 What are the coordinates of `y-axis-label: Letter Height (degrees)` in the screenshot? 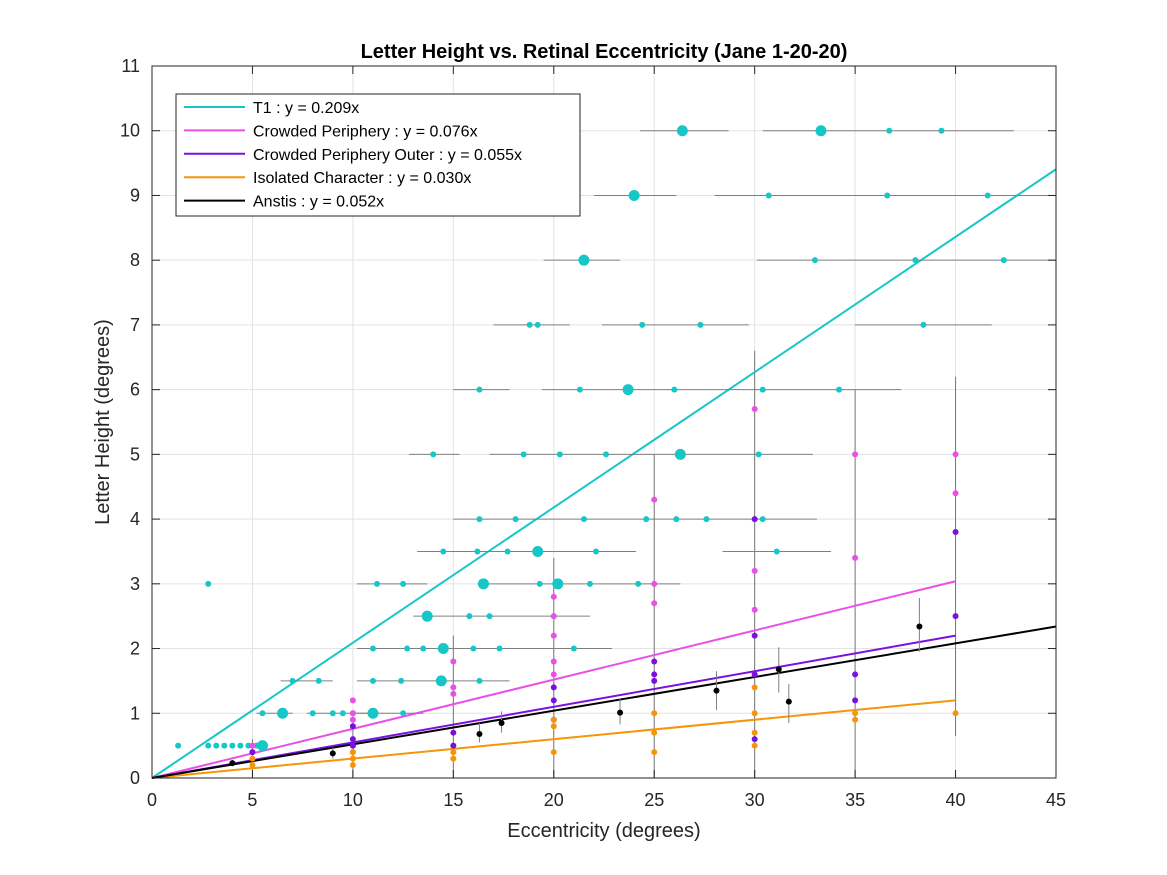 It's located at (103, 422).